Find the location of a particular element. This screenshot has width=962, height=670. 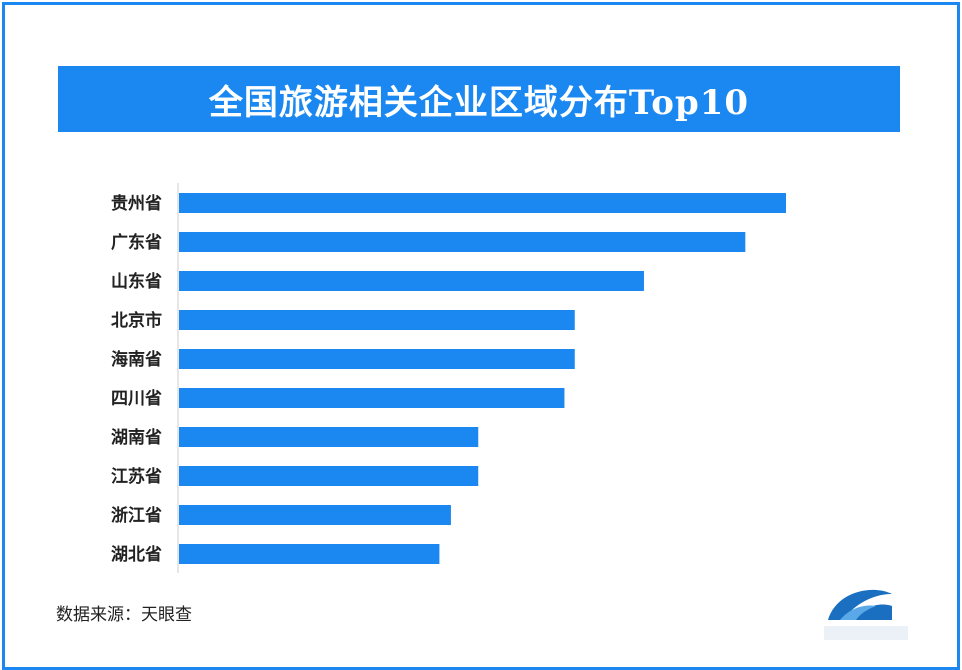

data-source-note: 数据来源：天眼查 is located at coordinates (124, 615).